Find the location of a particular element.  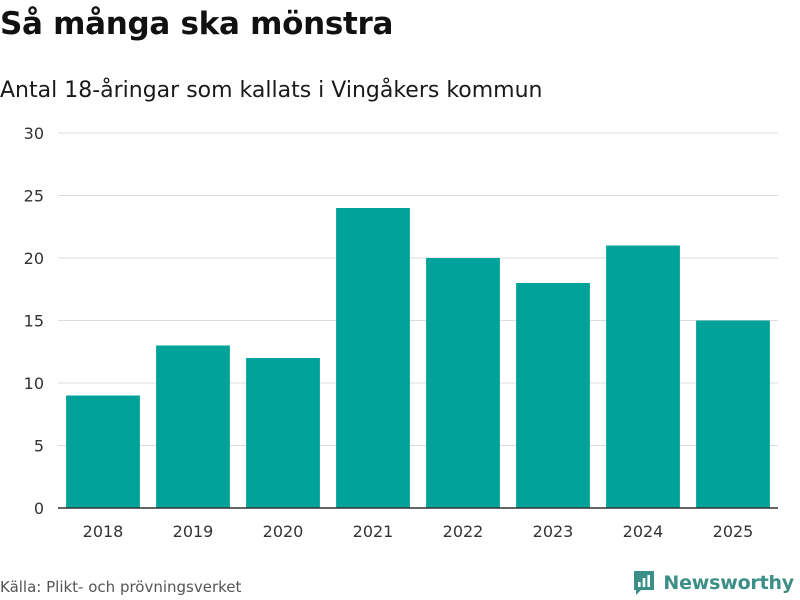

y-tick-label: 0 is located at coordinates (39, 508).